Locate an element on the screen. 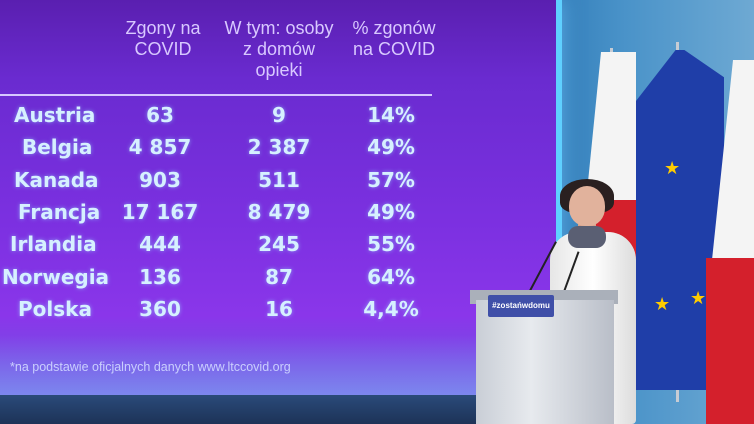 The height and width of the screenshot is (424, 754). screen-frame-bottom is located at coordinates (281, 409).